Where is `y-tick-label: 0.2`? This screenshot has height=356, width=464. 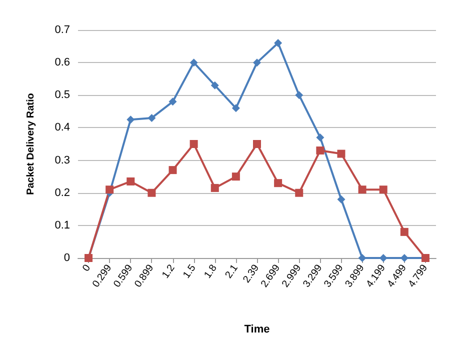
y-tick-label: 0.2 is located at coordinates (62, 192).